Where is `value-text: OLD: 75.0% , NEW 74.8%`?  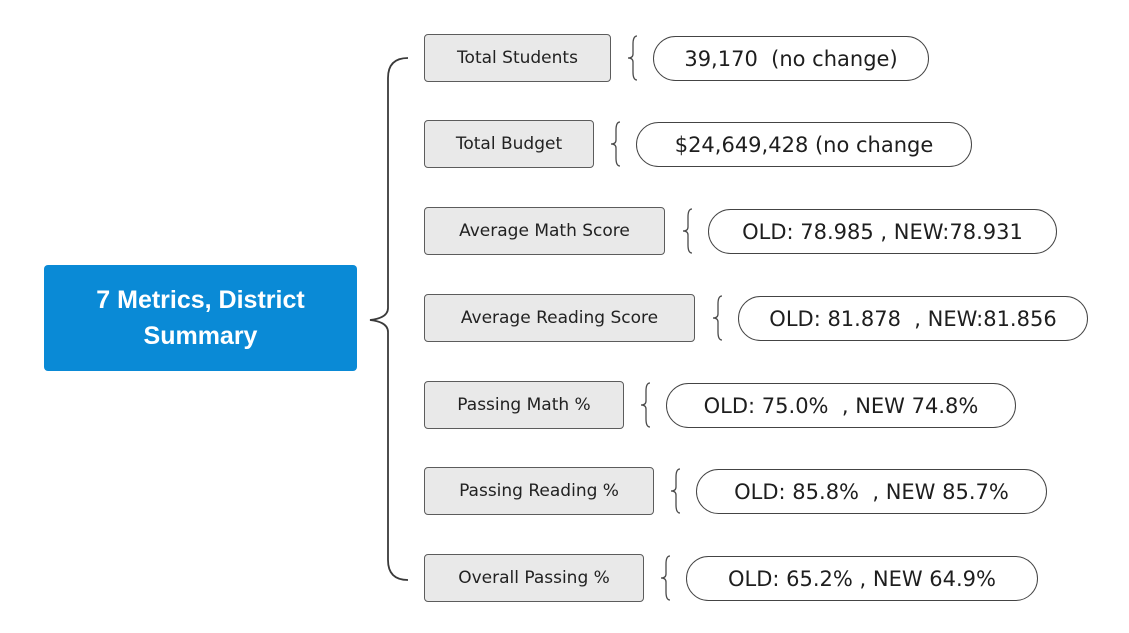
value-text: OLD: 75.0% , NEW 74.8% is located at coordinates (841, 405).